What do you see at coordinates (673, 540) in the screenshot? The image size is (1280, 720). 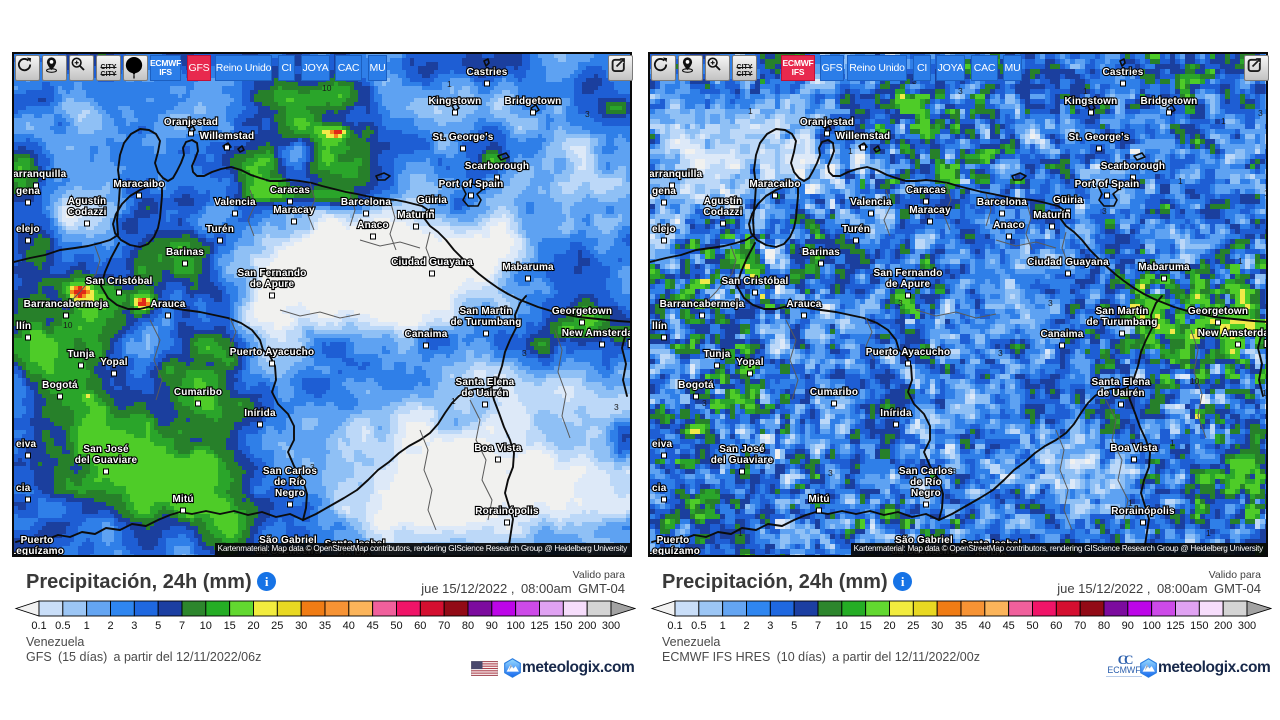 I see `svg-text: Puerto` at bounding box center [673, 540].